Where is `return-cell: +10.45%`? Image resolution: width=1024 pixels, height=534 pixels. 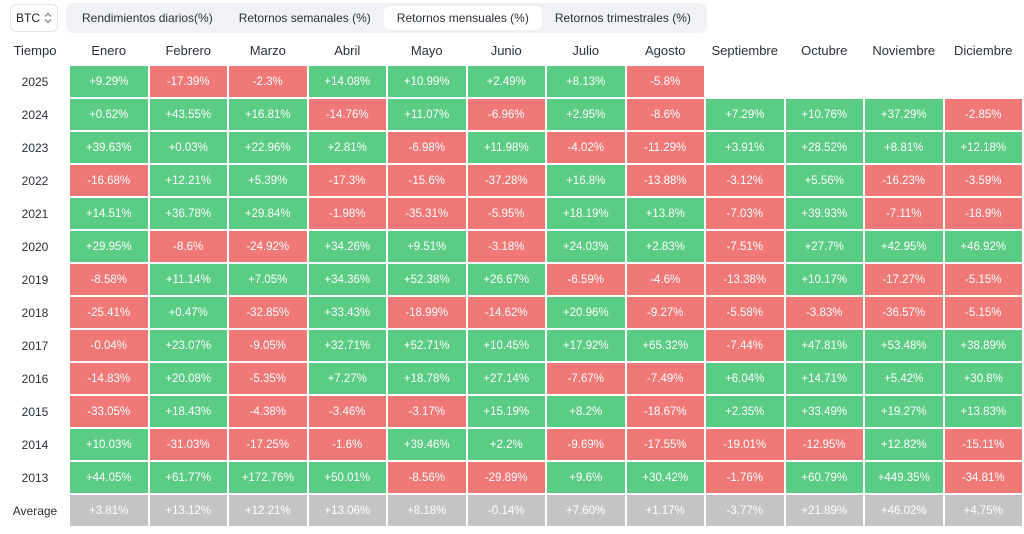
return-cell: +10.45% is located at coordinates (506, 345).